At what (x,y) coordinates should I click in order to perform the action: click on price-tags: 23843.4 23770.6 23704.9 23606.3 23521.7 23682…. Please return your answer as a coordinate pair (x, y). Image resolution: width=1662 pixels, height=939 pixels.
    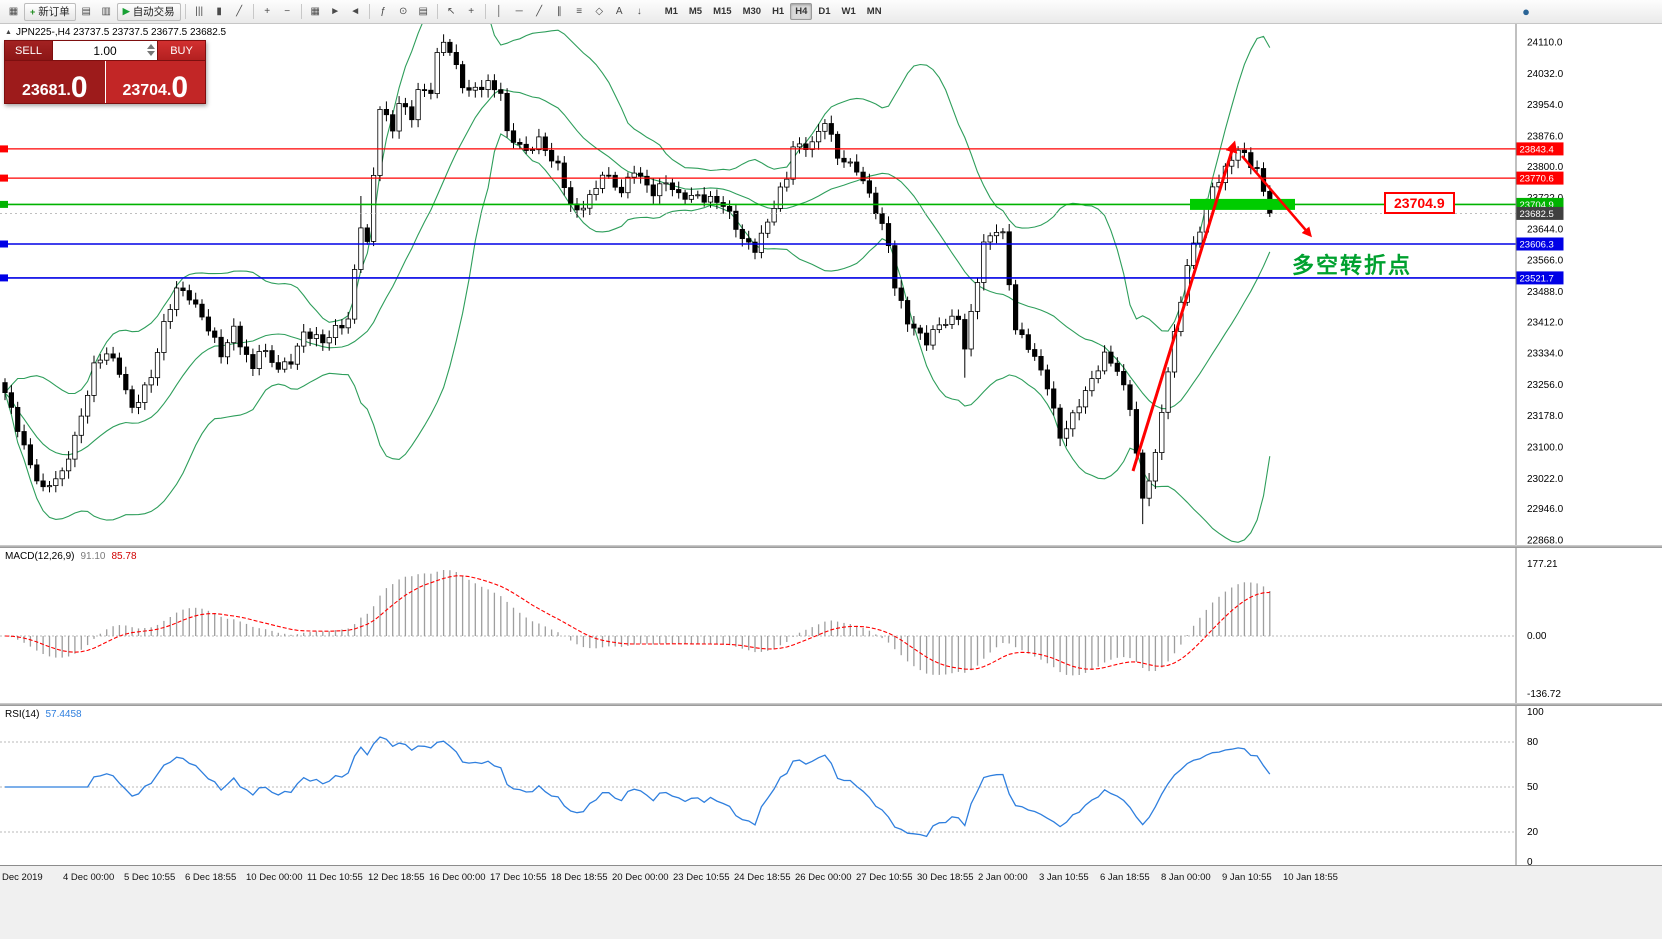
    Looking at the image, I should click on (1540, 213).